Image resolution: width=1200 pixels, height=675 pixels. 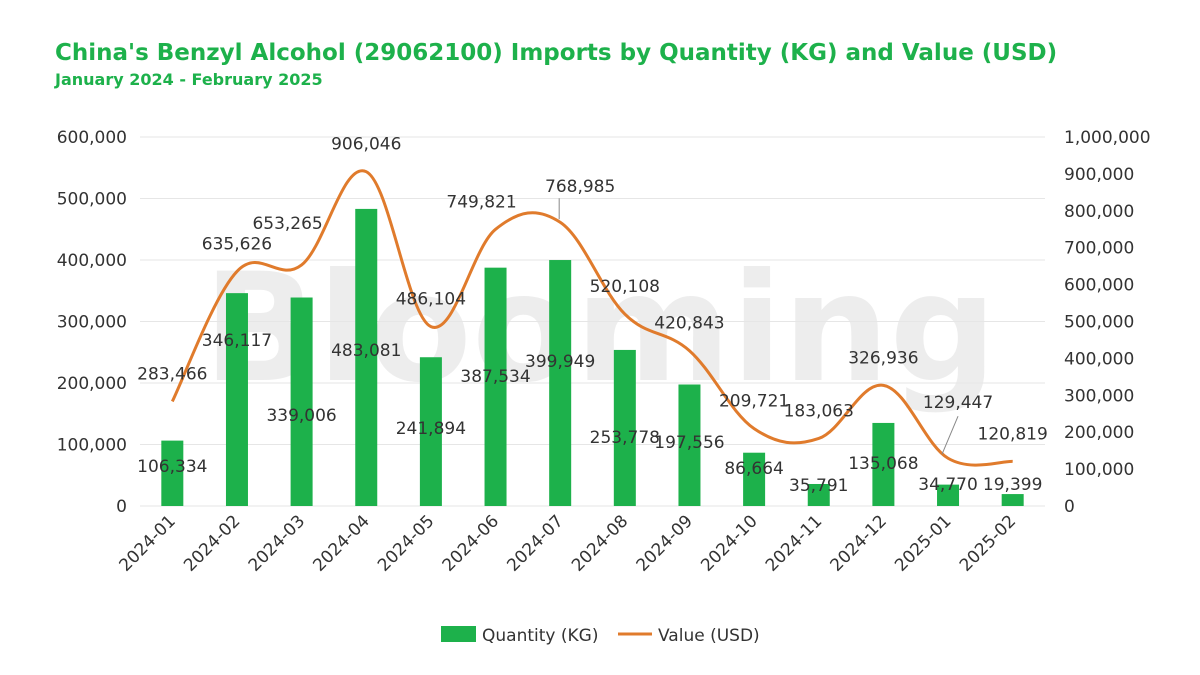 I want to click on line-label-2024-05: 486,104, so click(x=431, y=300).